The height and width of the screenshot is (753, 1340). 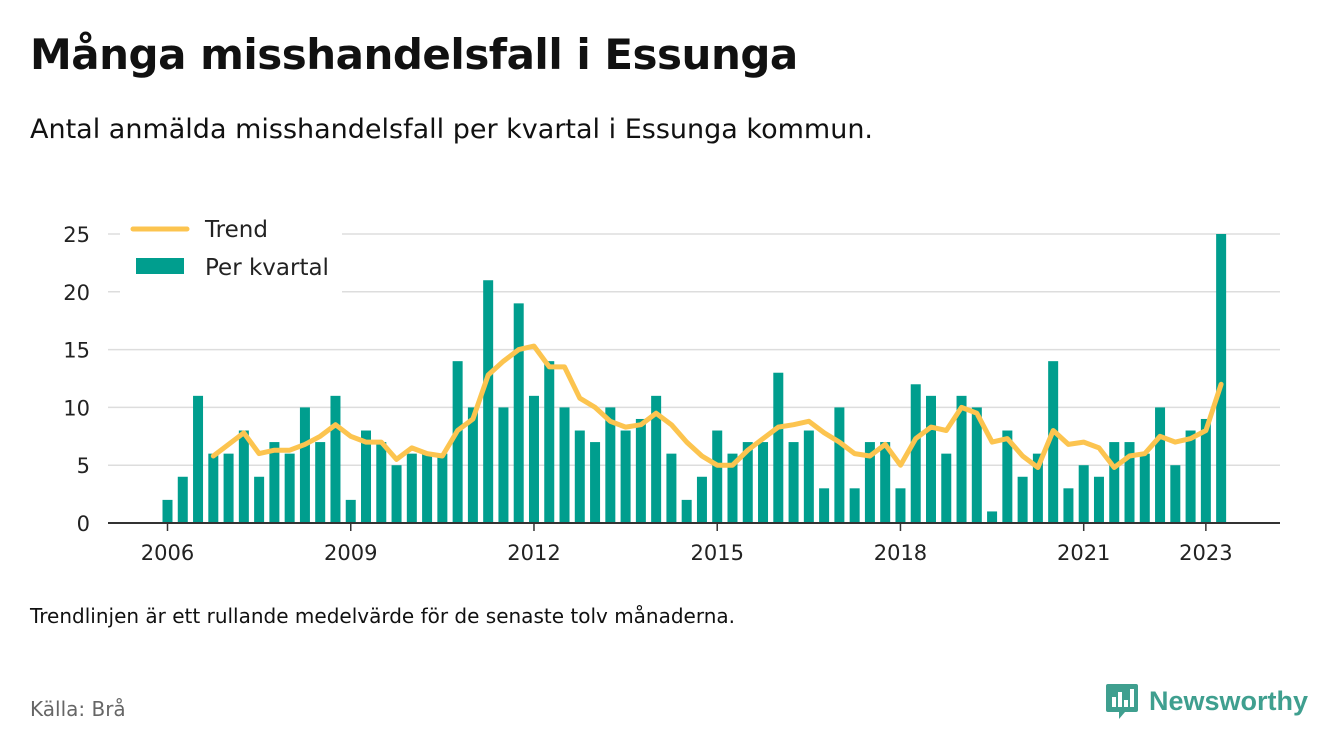 What do you see at coordinates (350, 553) in the screenshot?
I see `x-tick-label: 2009` at bounding box center [350, 553].